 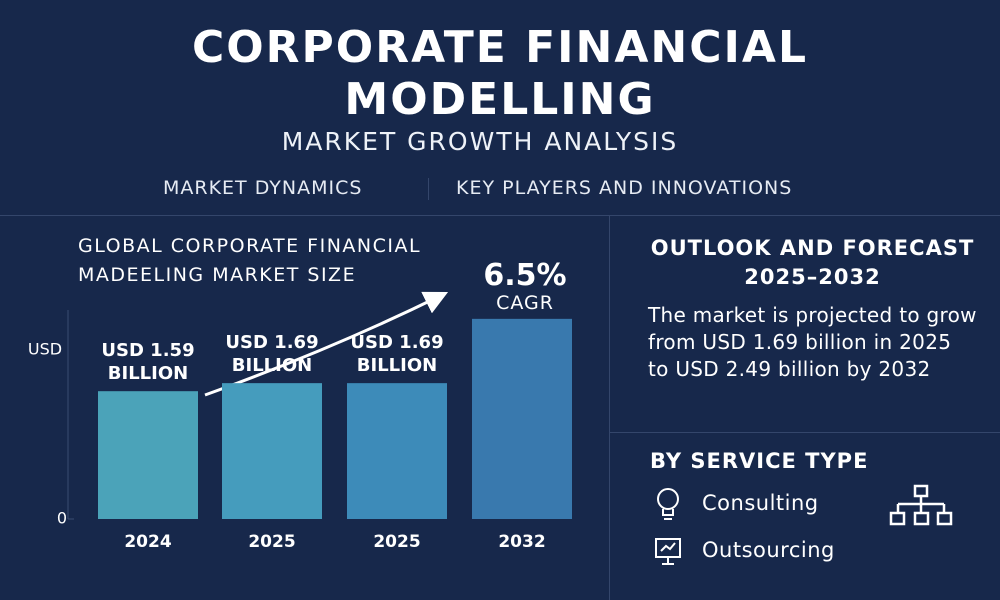 I want to click on section-title: OUTLOOK AND FORECAST 2025–2032, so click(x=812, y=262).